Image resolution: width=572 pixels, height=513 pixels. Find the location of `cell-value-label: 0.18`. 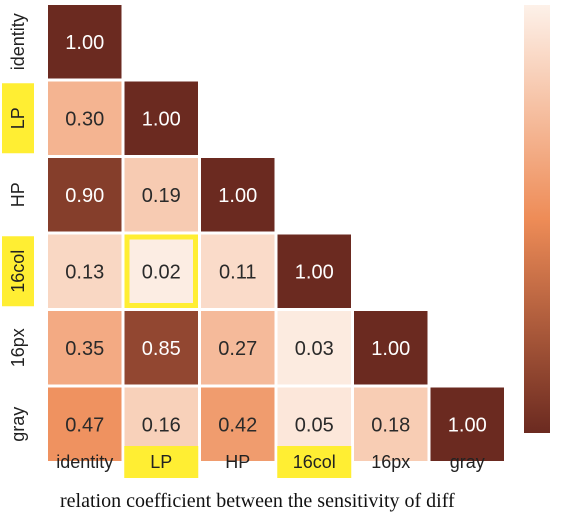

cell-value-label: 0.18 is located at coordinates (390, 425).